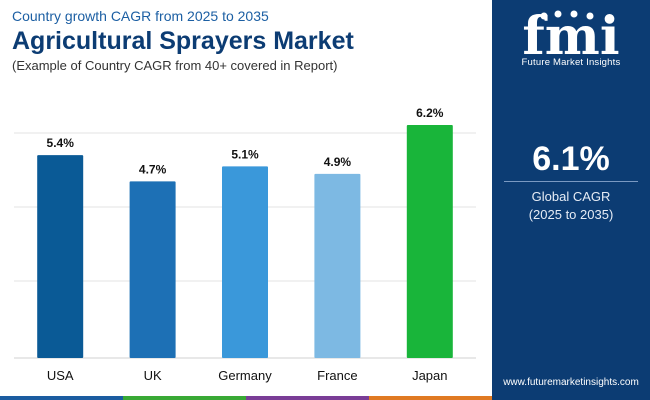  What do you see at coordinates (430, 113) in the screenshot?
I see `data-label-japan: 6.2%` at bounding box center [430, 113].